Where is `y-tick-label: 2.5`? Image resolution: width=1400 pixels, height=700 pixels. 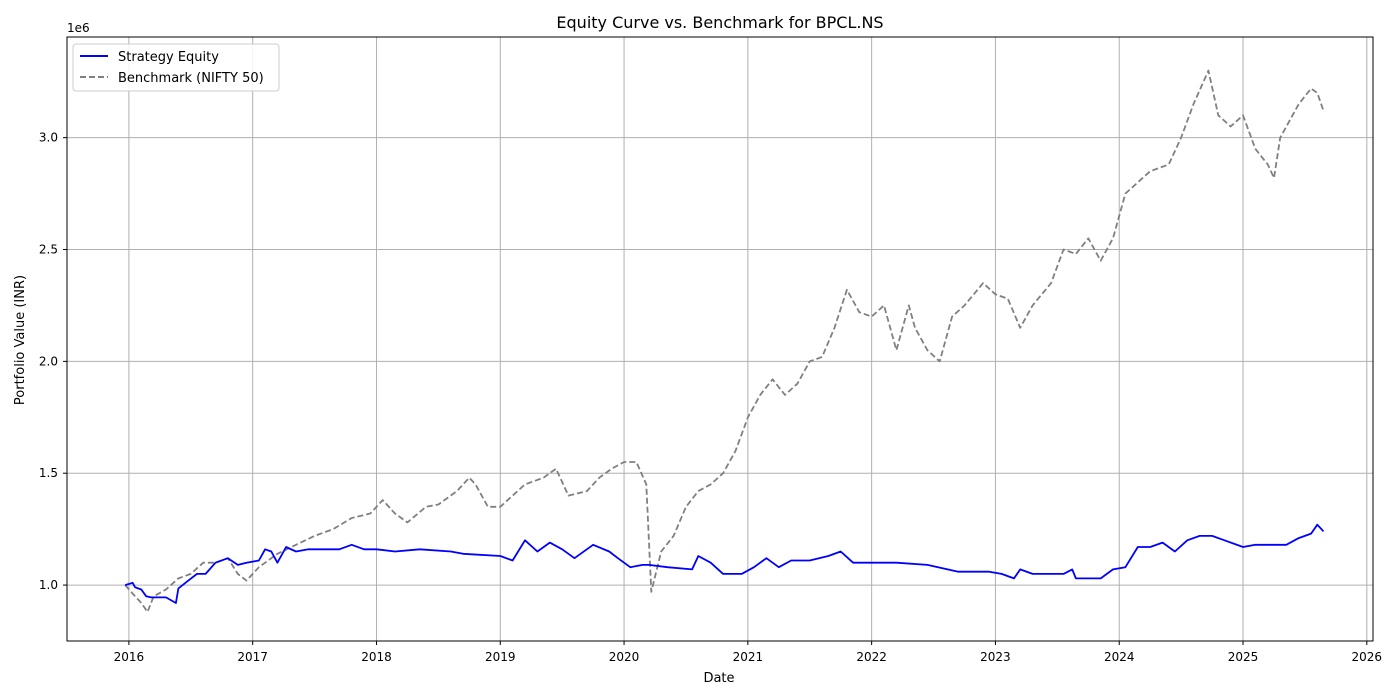 y-tick-label: 2.5 is located at coordinates (48, 250).